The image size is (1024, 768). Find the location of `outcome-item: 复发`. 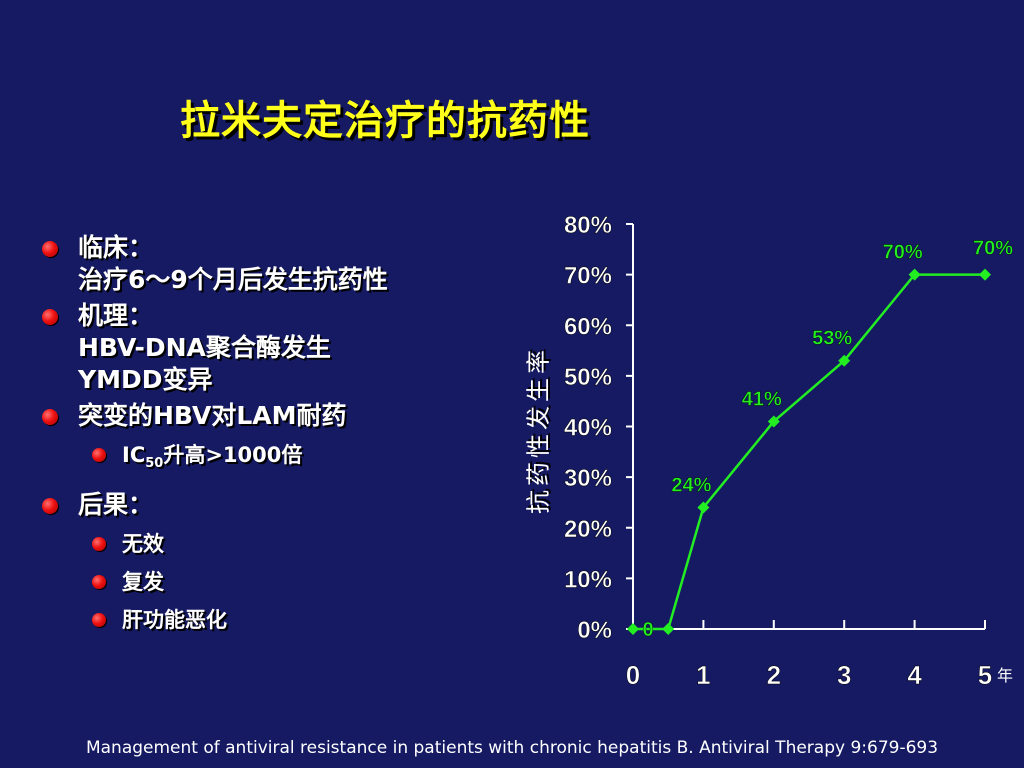

outcome-item: 复发 is located at coordinates (143, 582).